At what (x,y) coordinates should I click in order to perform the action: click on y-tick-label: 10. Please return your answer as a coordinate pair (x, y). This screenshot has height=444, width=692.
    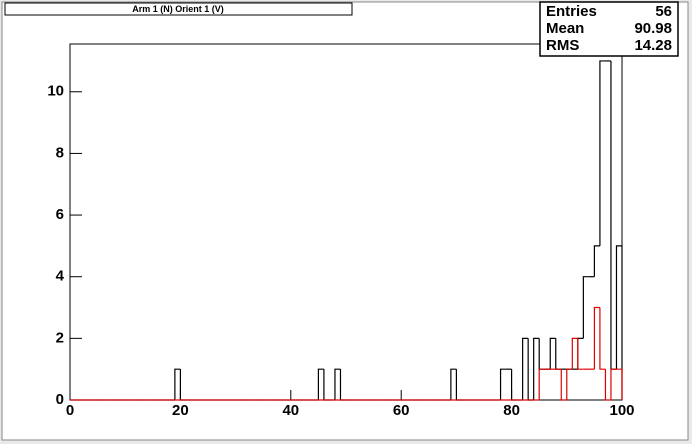
    Looking at the image, I should click on (55, 91).